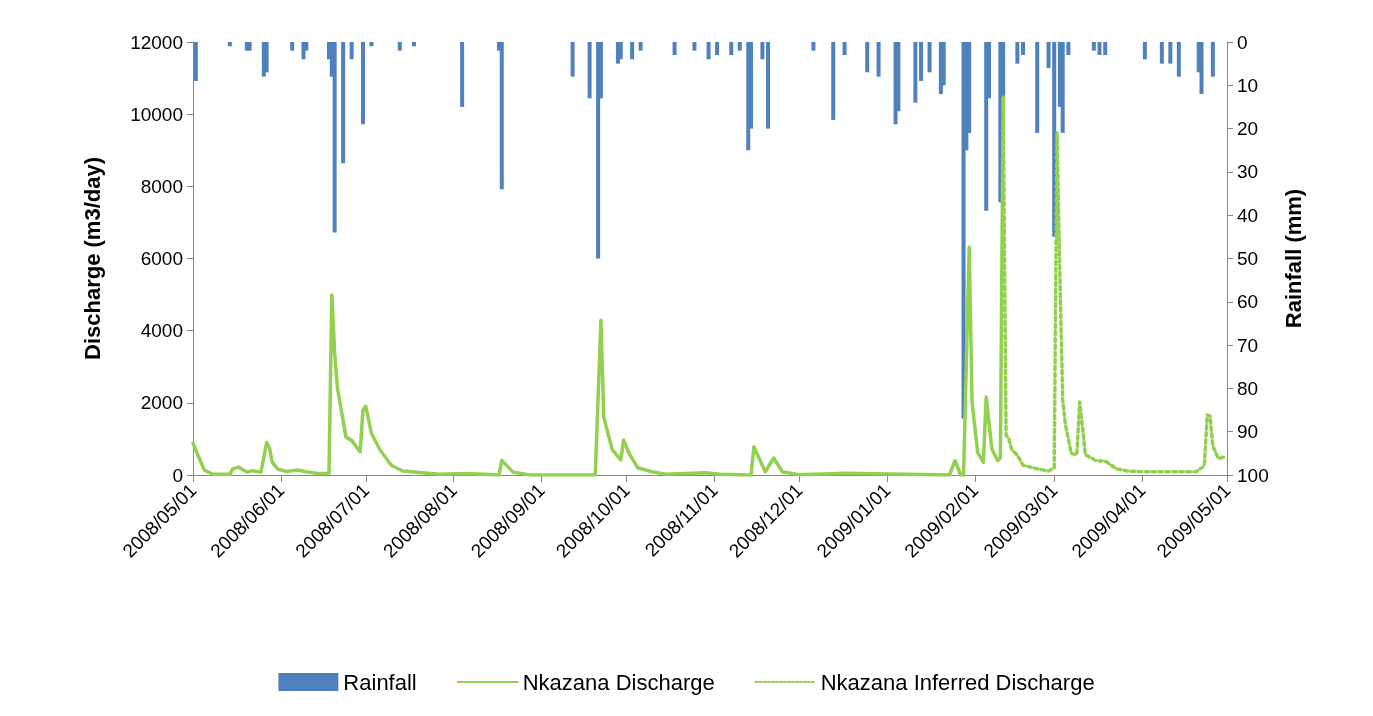 The height and width of the screenshot is (716, 1373). What do you see at coordinates (161, 186) in the screenshot?
I see `y-tick-label: 8000` at bounding box center [161, 186].